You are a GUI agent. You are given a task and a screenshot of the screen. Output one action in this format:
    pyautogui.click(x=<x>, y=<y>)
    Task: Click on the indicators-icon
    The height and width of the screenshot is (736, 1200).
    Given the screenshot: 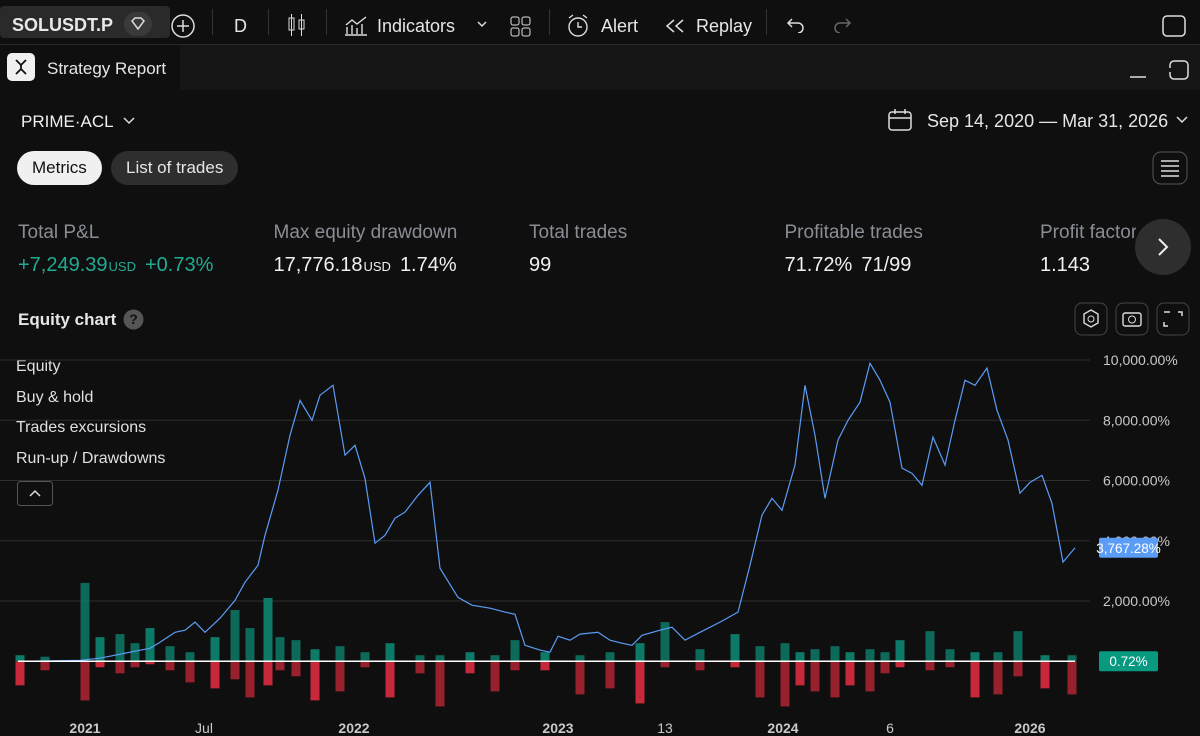 What is the action you would take?
    pyautogui.click(x=356, y=26)
    